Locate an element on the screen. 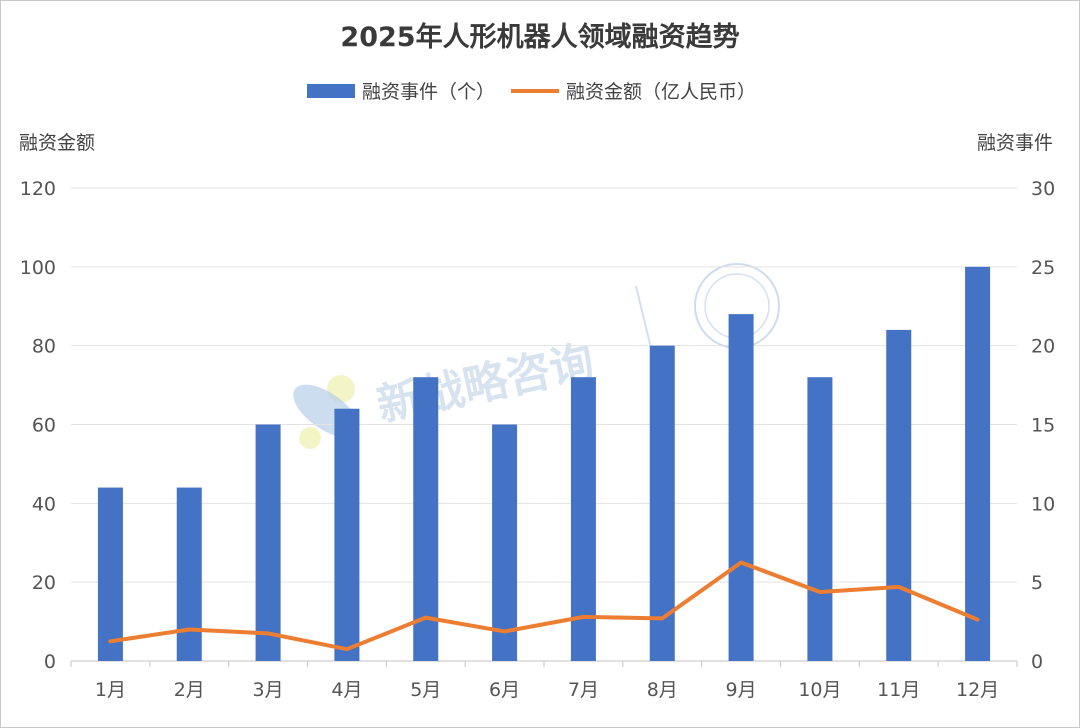 This screenshot has height=728, width=1080. x-tick-label: 12月 is located at coordinates (977, 690).